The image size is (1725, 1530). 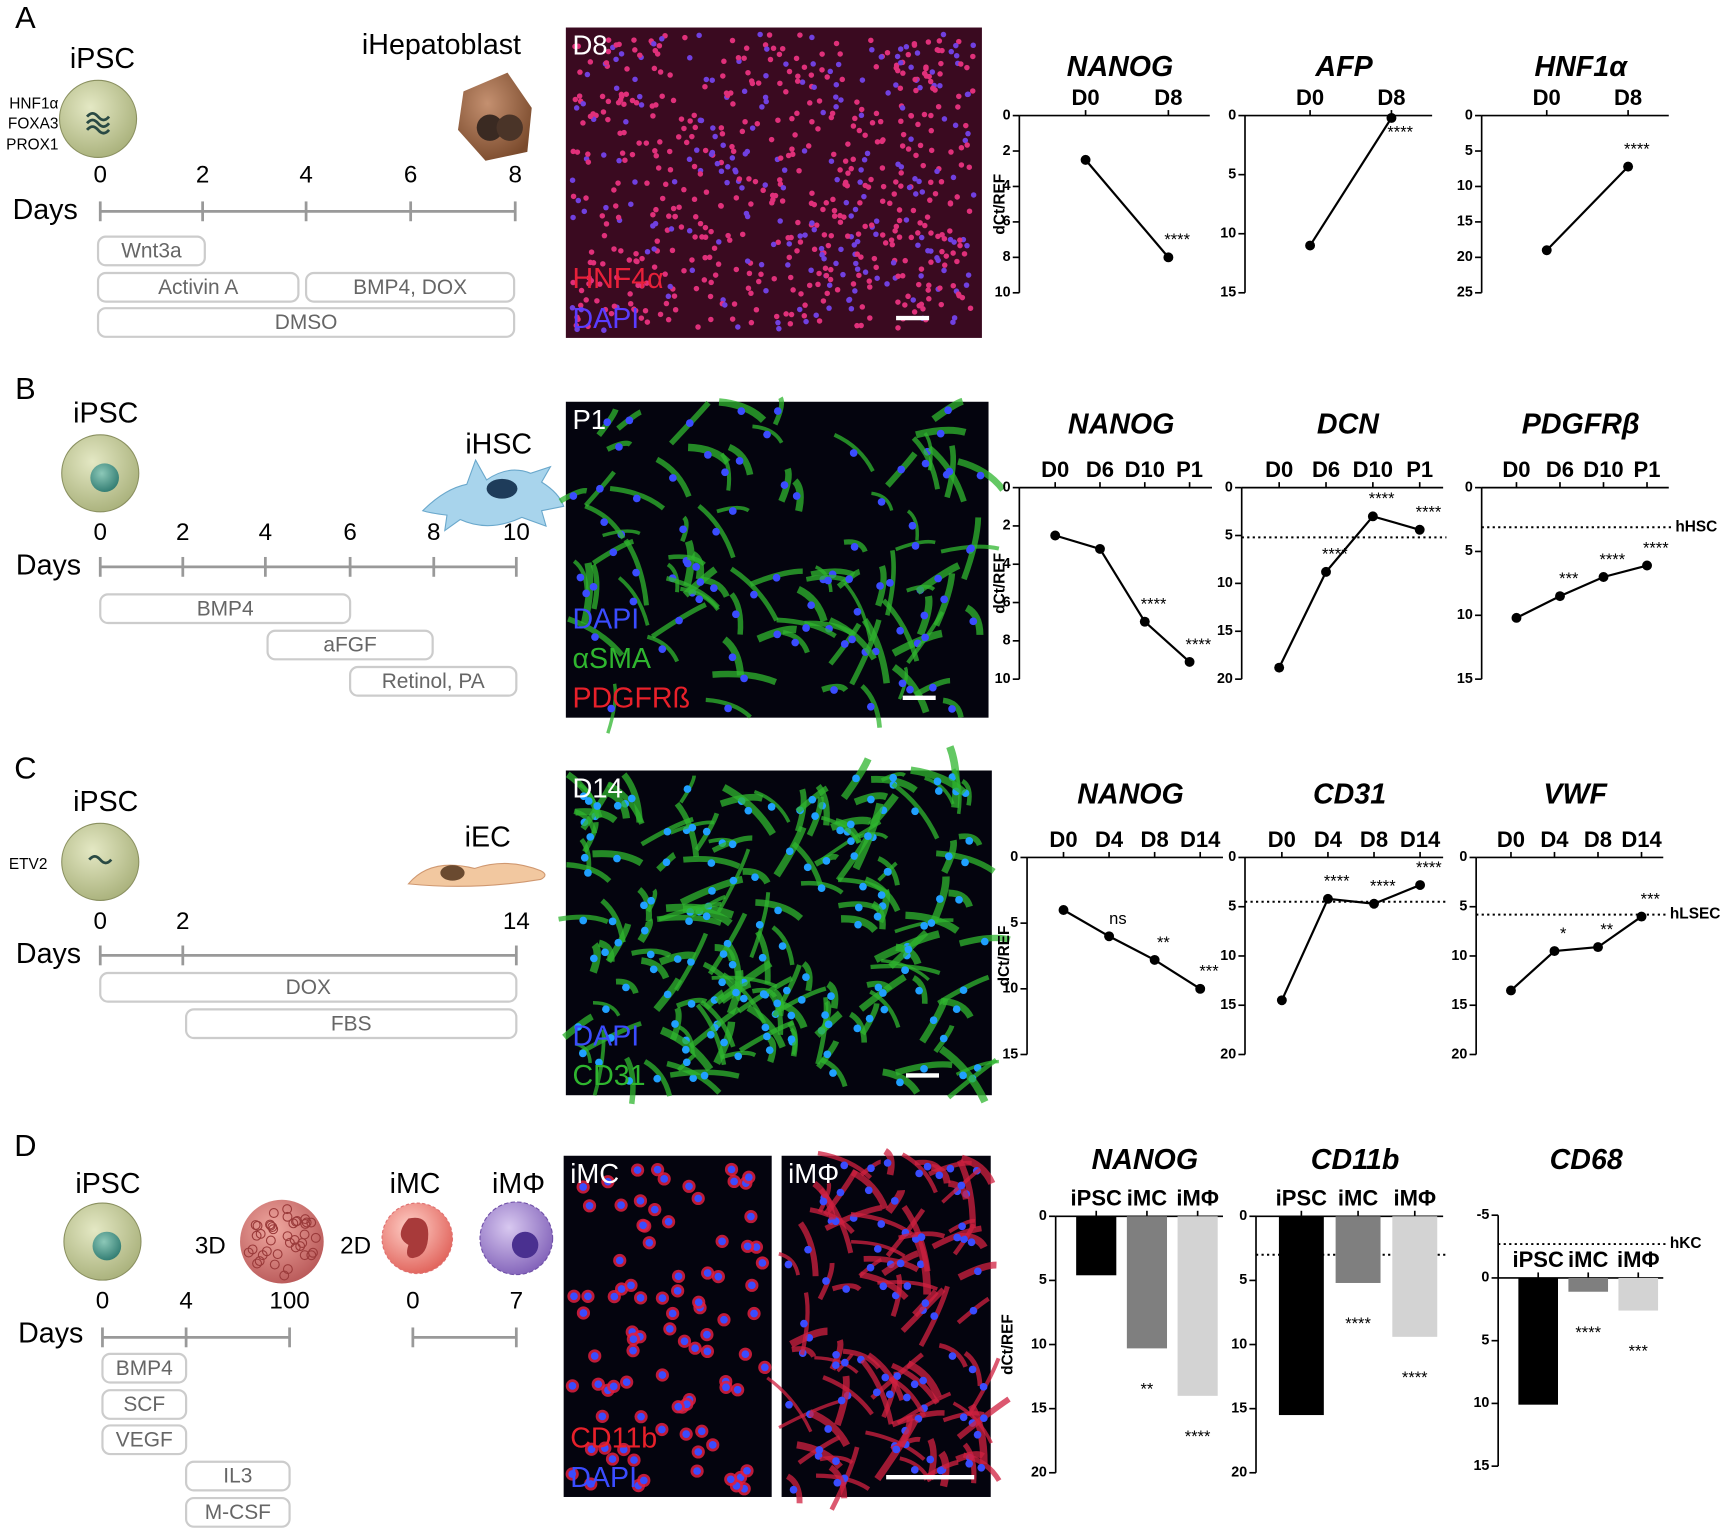 What do you see at coordinates (107, 1246) in the screenshot?
I see `nucleus` at bounding box center [107, 1246].